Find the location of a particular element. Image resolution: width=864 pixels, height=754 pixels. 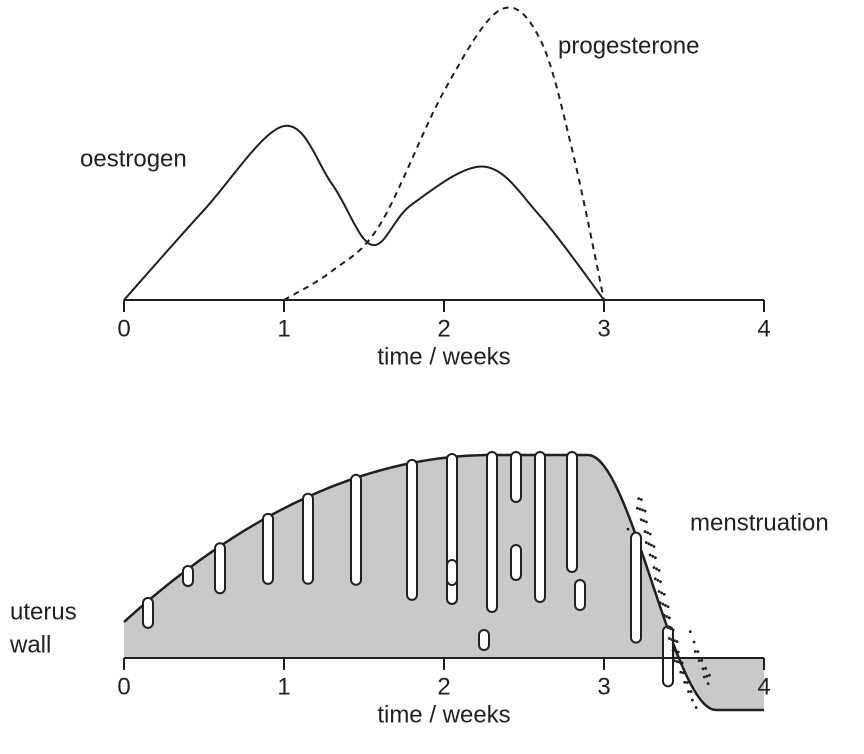

x-tick-label: 4 is located at coordinates (763, 328).